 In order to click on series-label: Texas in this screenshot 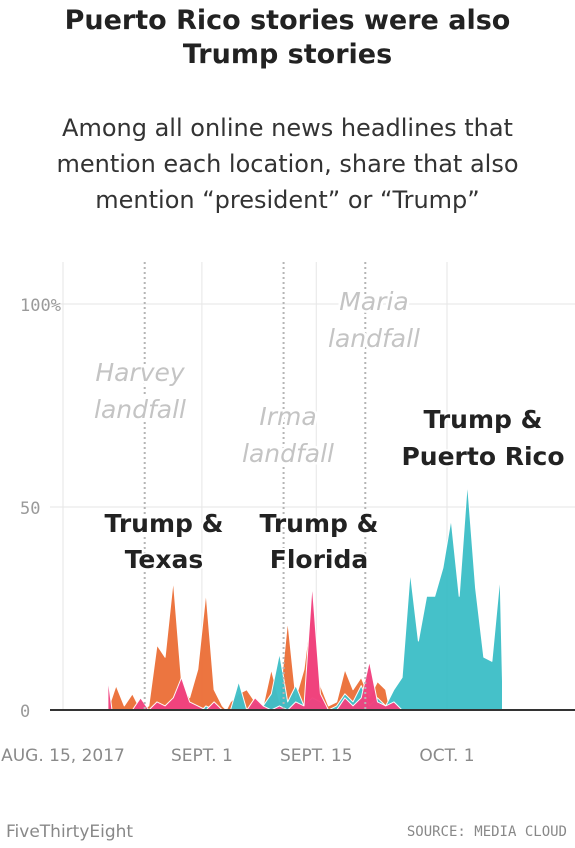, I will do `click(164, 559)`.